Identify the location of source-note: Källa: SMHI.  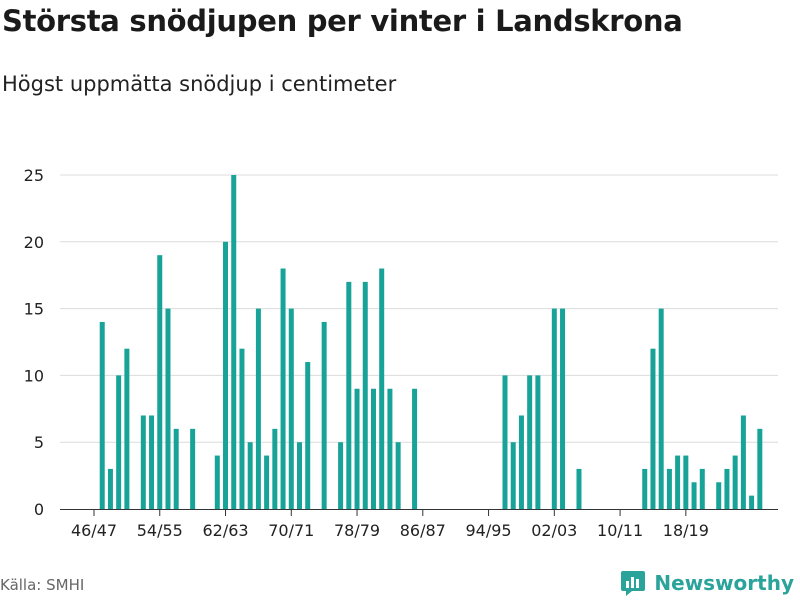
(42, 585).